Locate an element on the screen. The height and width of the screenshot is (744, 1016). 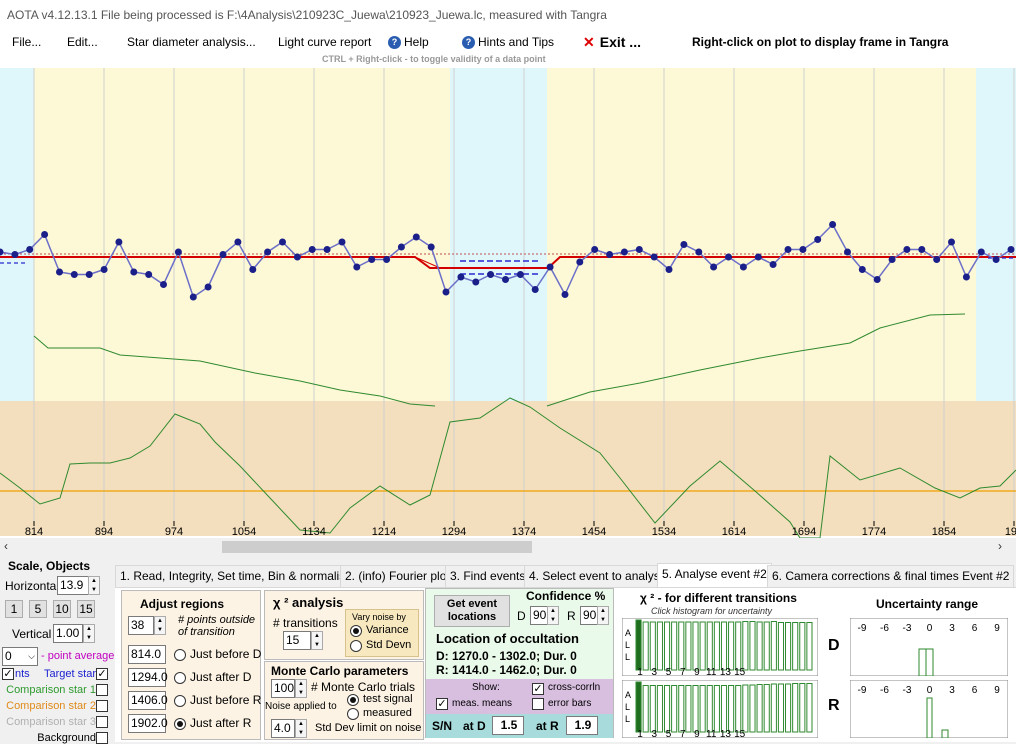
variance-radio is located at coordinates (356, 631).